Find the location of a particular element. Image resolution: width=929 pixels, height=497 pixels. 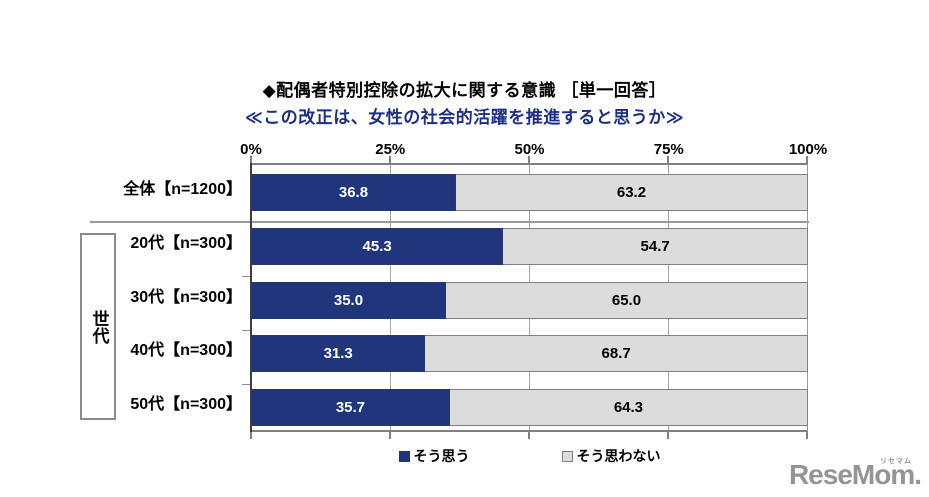

x-tick-label-0: 0% is located at coordinates (251, 149).